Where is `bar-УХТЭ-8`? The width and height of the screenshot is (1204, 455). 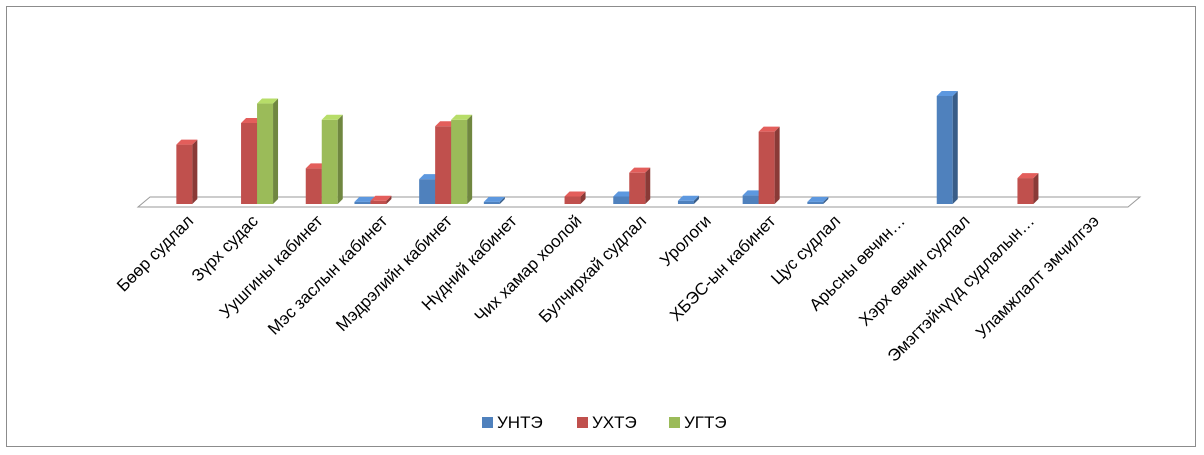
bar-УХТЭ-8 is located at coordinates (640, 185).